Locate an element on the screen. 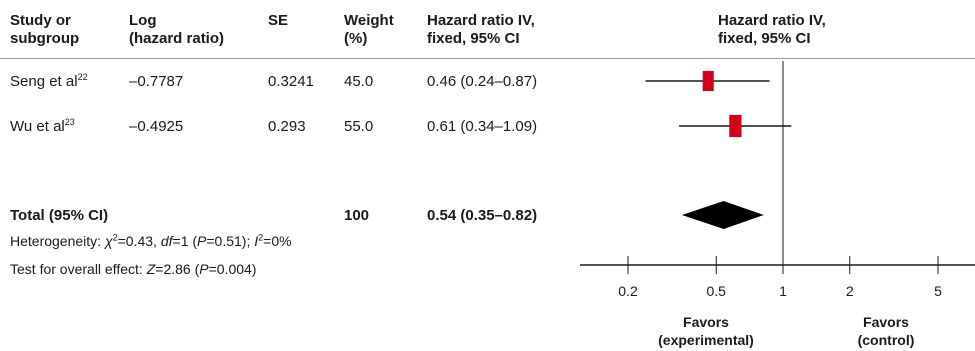 The height and width of the screenshot is (351, 975). study-log-hr: –0.4925 is located at coordinates (156, 126).